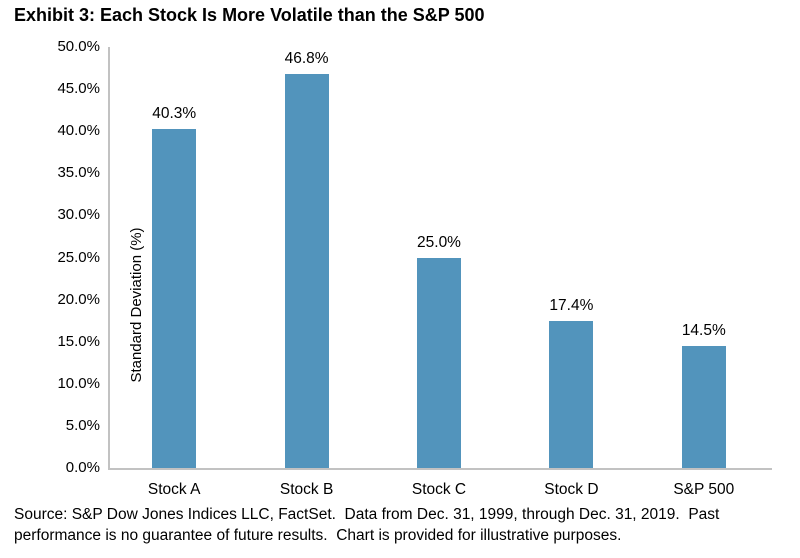 This screenshot has width=800, height=558. Describe the element at coordinates (174, 489) in the screenshot. I see `x-tick-label: Stock A` at that location.